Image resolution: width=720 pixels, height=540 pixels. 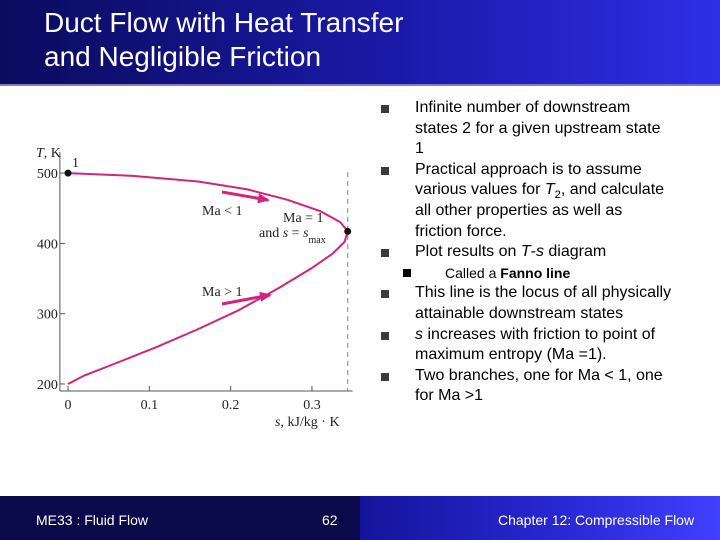 What do you see at coordinates (75, 163) in the screenshot?
I see `state-label: 1` at bounding box center [75, 163].